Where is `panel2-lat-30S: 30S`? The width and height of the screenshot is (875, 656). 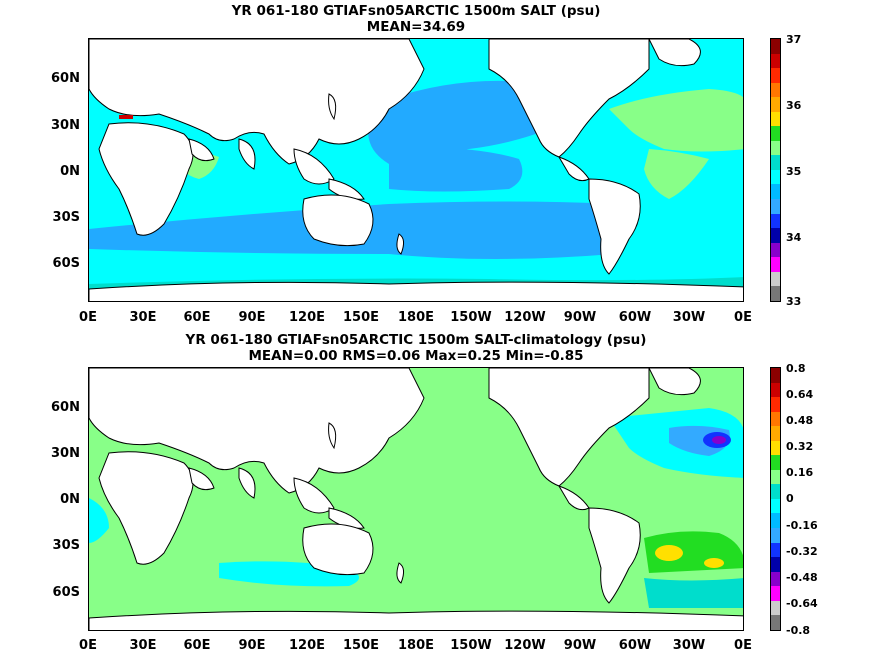 panel2-lat-30S: 30S is located at coordinates (66, 545).